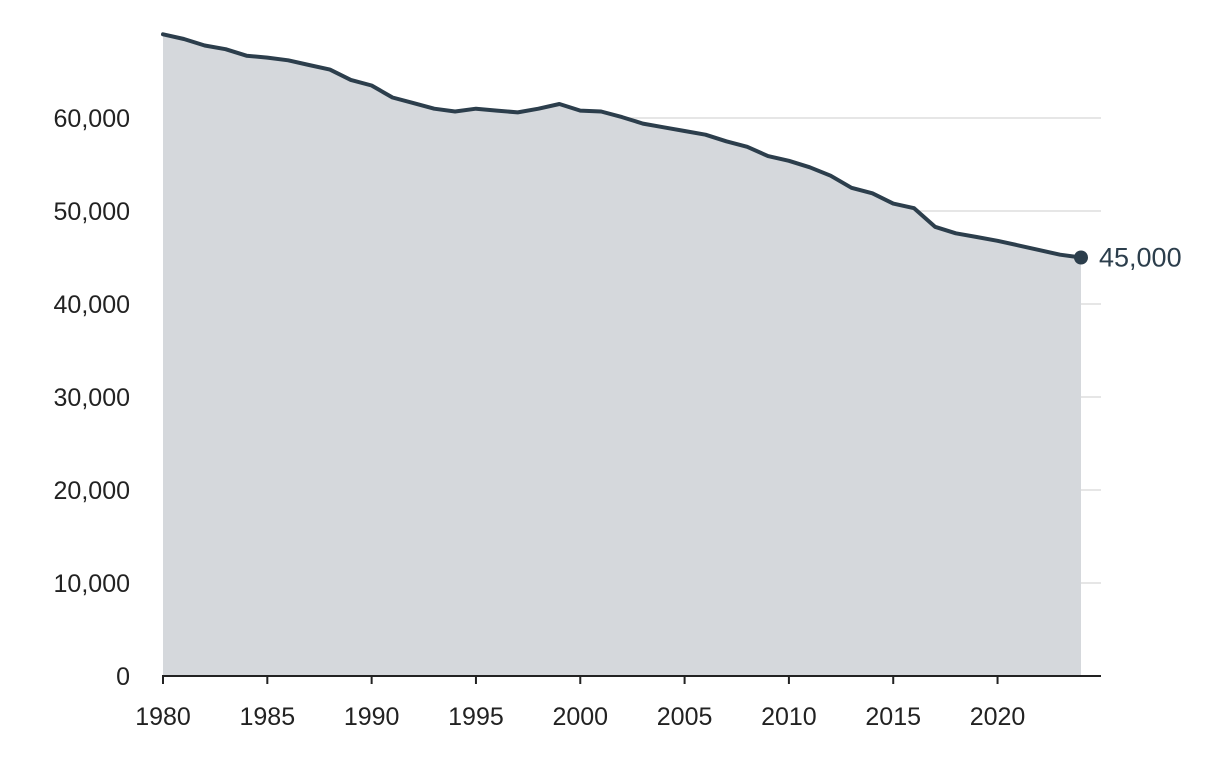  Describe the element at coordinates (580, 717) in the screenshot. I see `x-tick-label: 2000` at that location.